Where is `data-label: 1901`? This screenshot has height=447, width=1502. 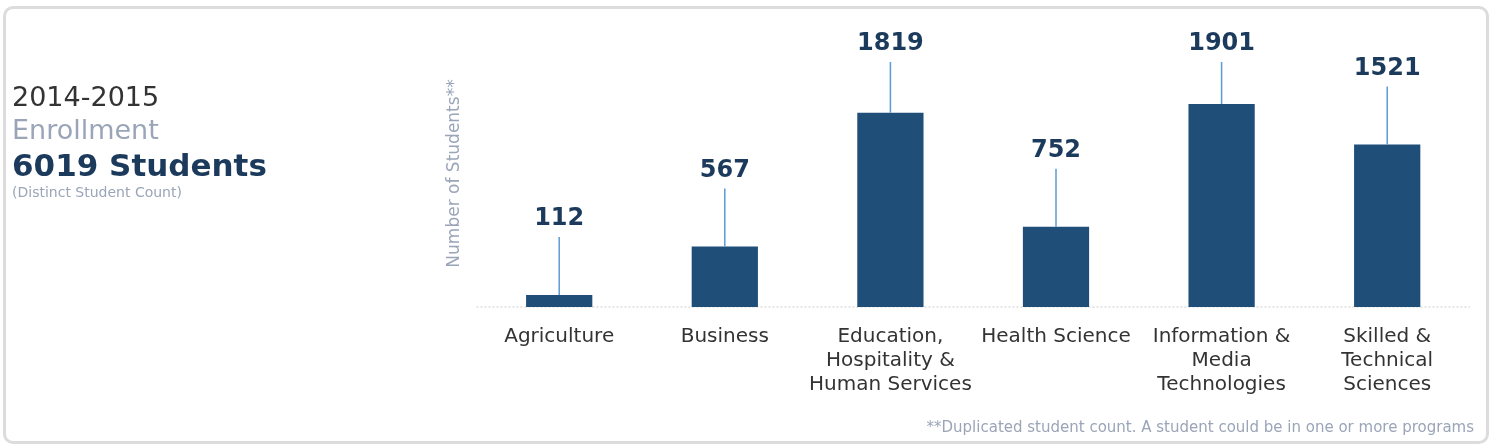
data-label: 1901 is located at coordinates (1221, 42).